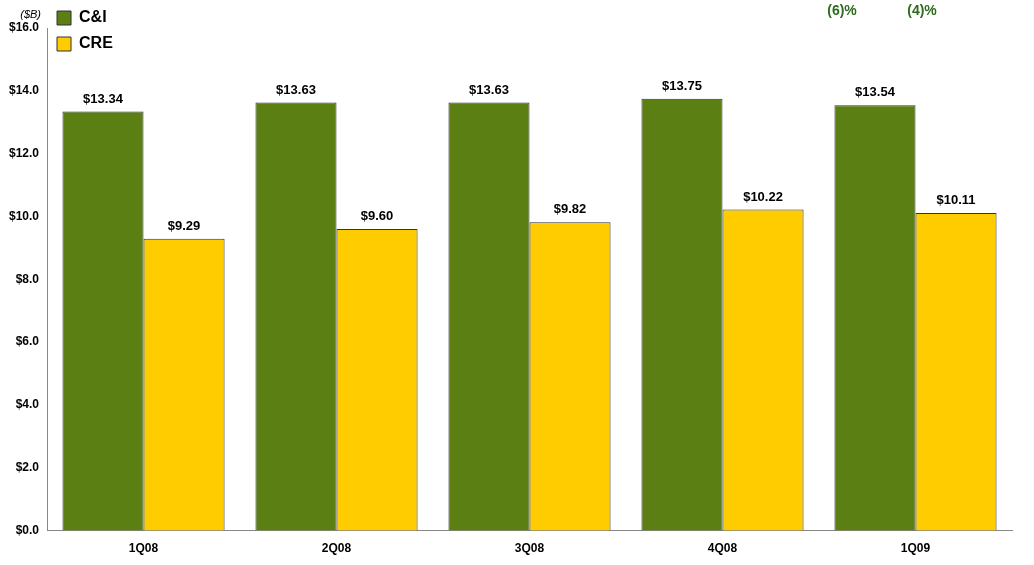  What do you see at coordinates (96, 43) in the screenshot?
I see `legend-label: CRE` at bounding box center [96, 43].